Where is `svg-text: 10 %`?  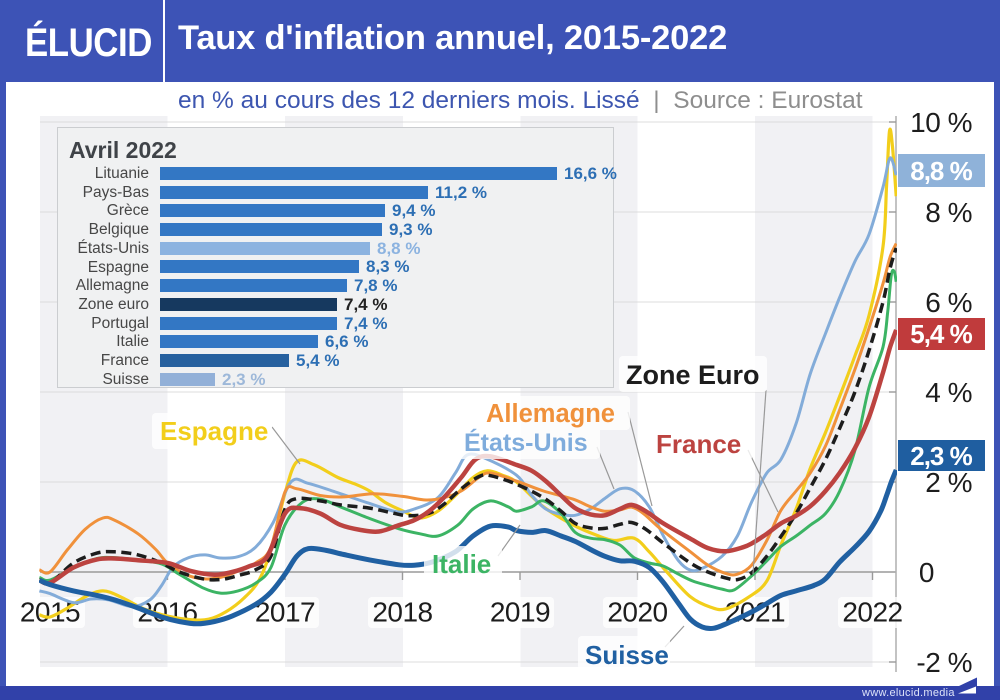 svg-text: 10 % is located at coordinates (941, 122).